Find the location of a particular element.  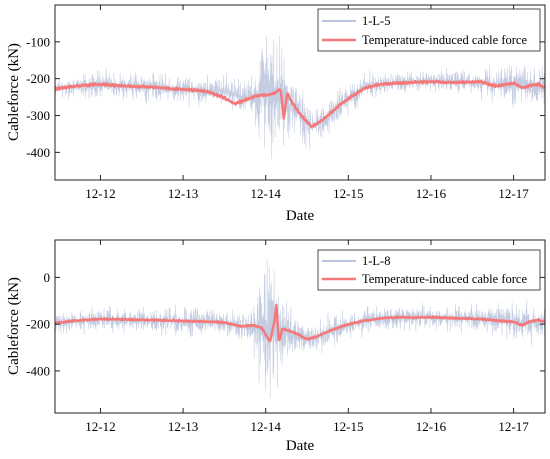

legend-label-series-1: 1-L-5 is located at coordinates (376, 21).